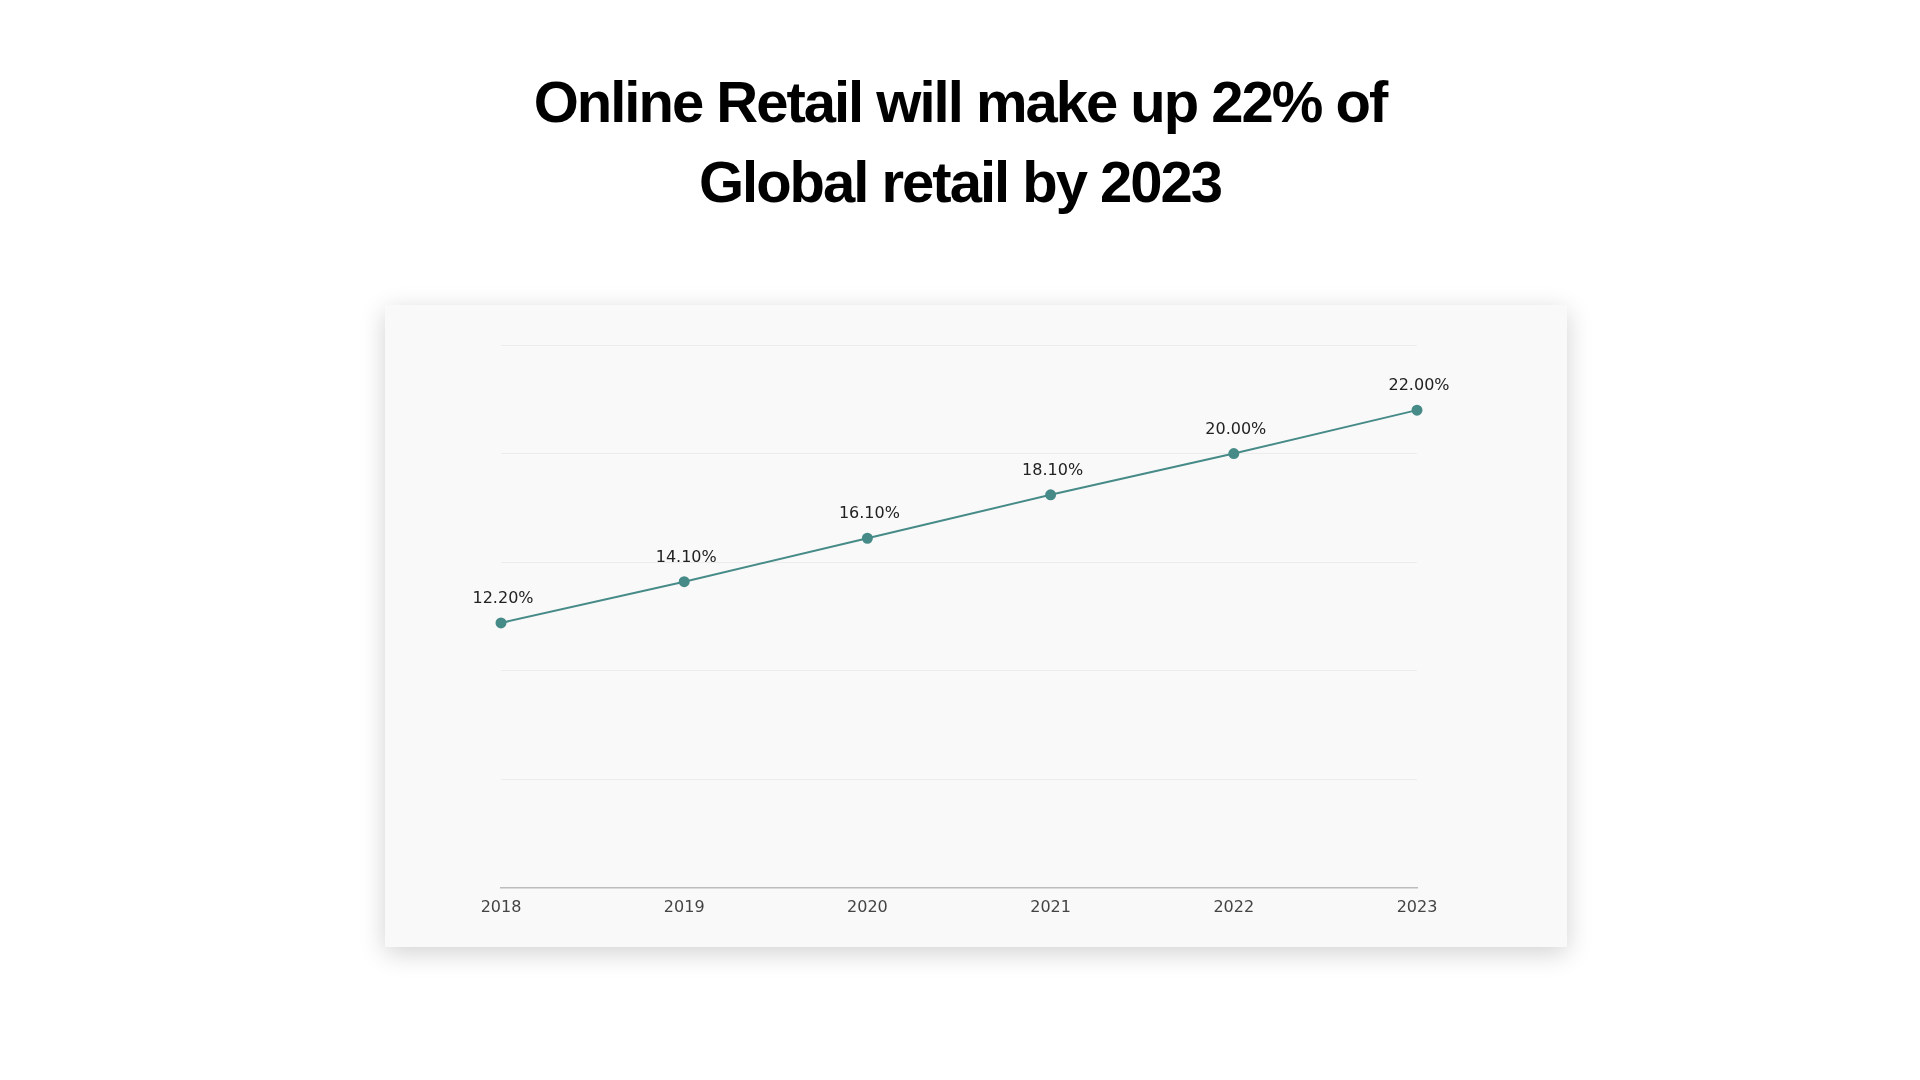  What do you see at coordinates (501, 906) in the screenshot?
I see `x-tick-label: 2018` at bounding box center [501, 906].